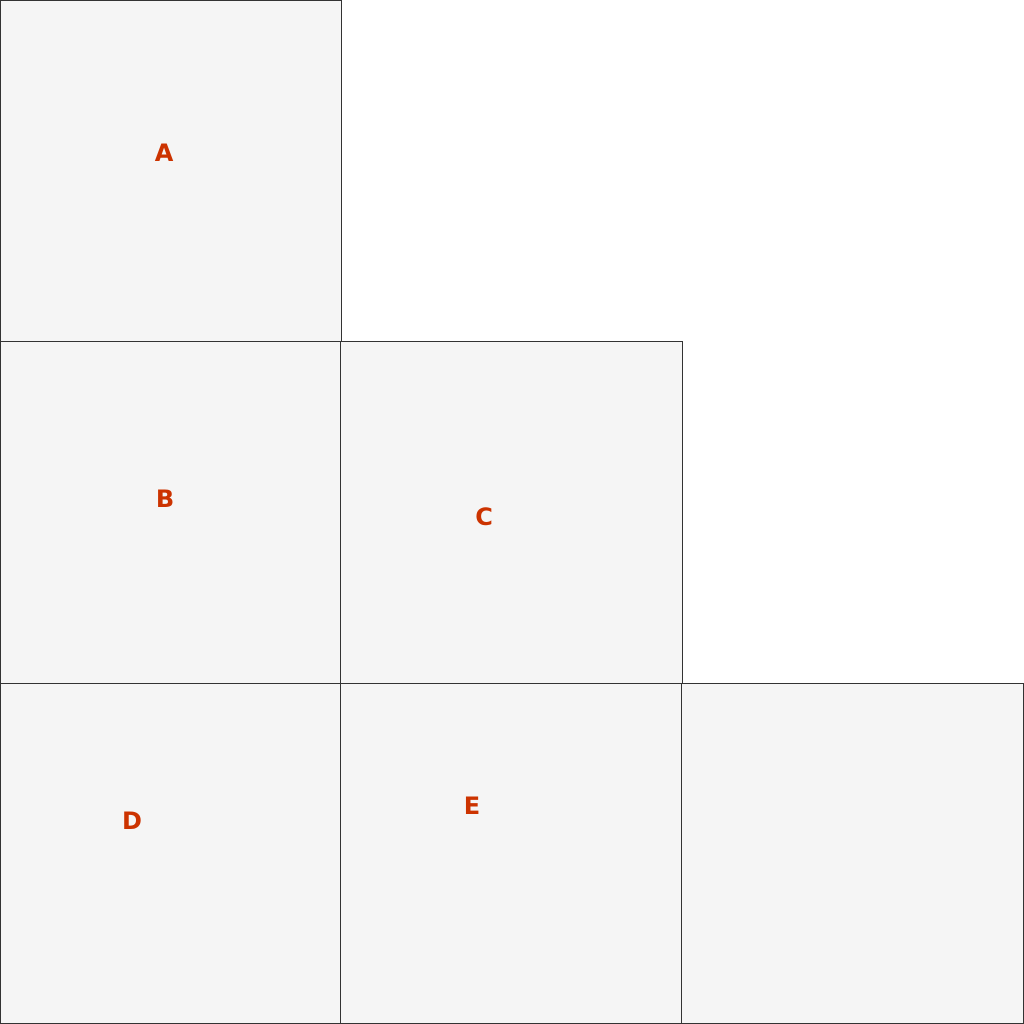  Describe the element at coordinates (164, 153) in the screenshot. I see `cell-a-label: A` at that location.